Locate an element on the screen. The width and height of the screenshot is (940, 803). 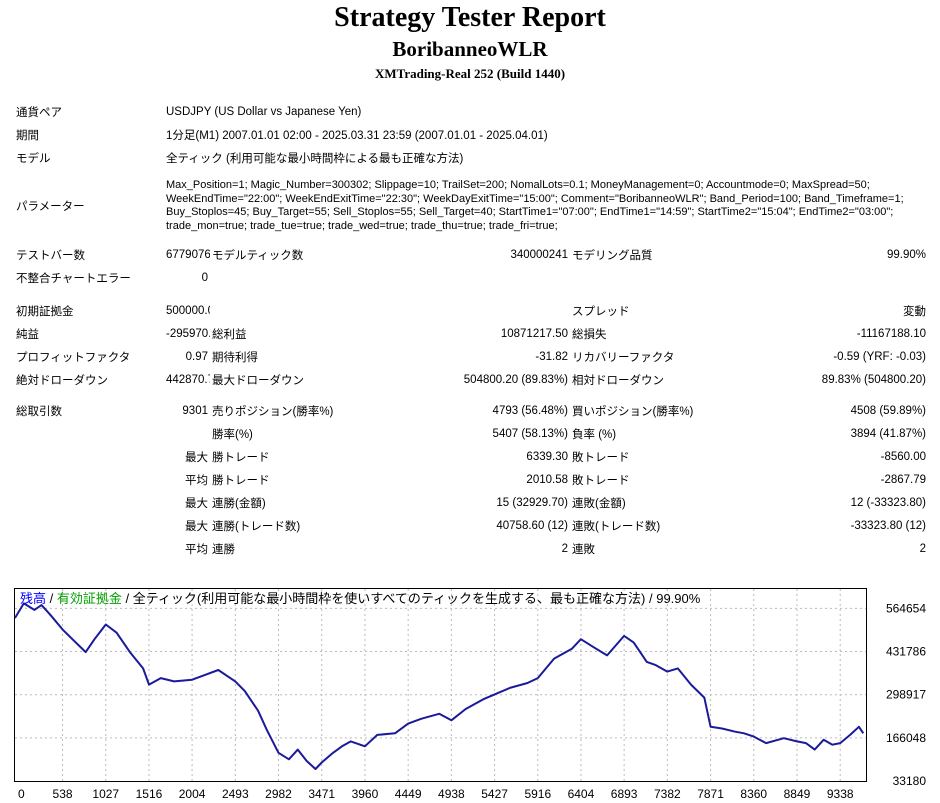
consec-losses-money-label: 連敗(金額) is located at coordinates (599, 503).